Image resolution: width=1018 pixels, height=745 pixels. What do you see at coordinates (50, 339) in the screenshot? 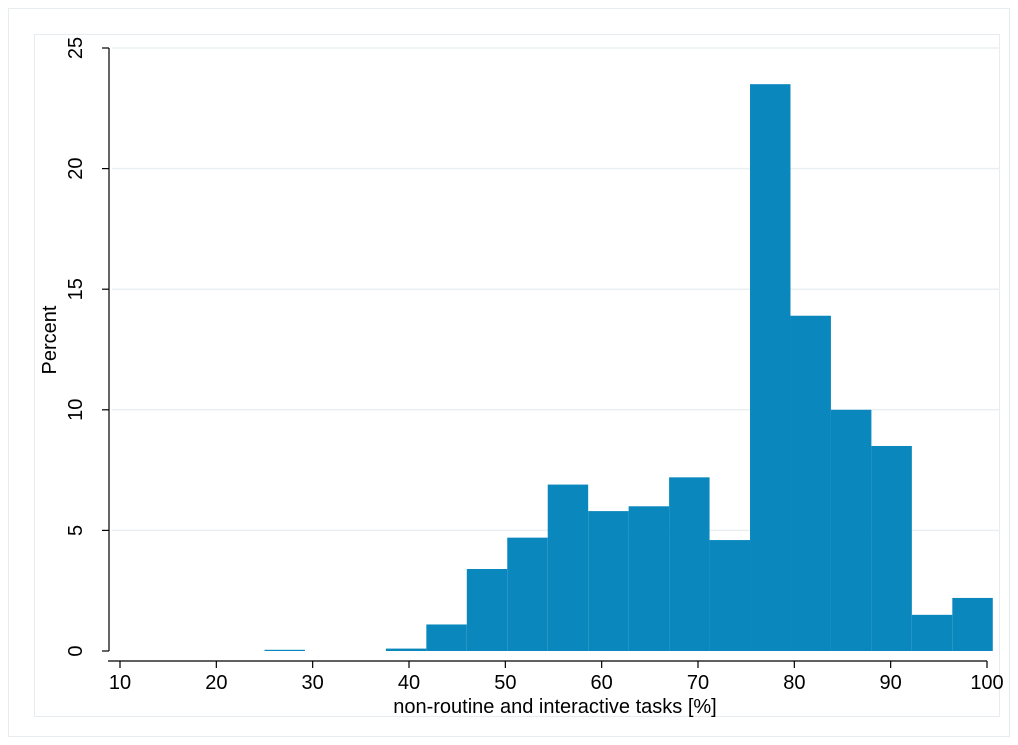
I see `y-axis-title: Percent` at bounding box center [50, 339].